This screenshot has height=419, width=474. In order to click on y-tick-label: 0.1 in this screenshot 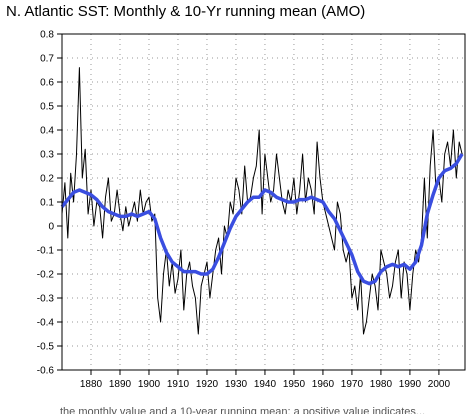, I will do `click(47, 203)`.